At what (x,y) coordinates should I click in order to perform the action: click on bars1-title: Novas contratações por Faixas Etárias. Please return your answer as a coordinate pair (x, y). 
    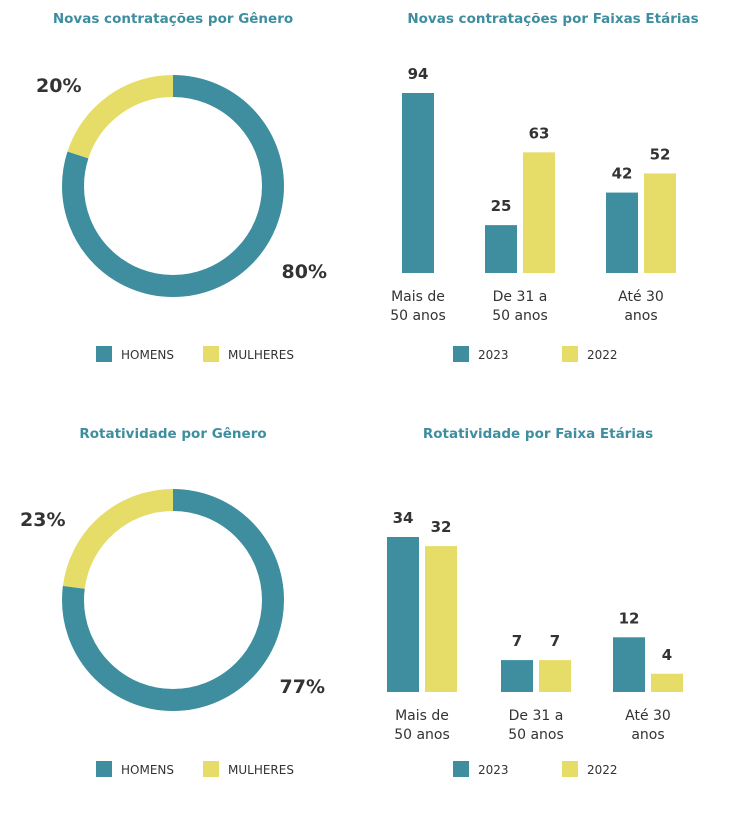
    Looking at the image, I should click on (553, 19).